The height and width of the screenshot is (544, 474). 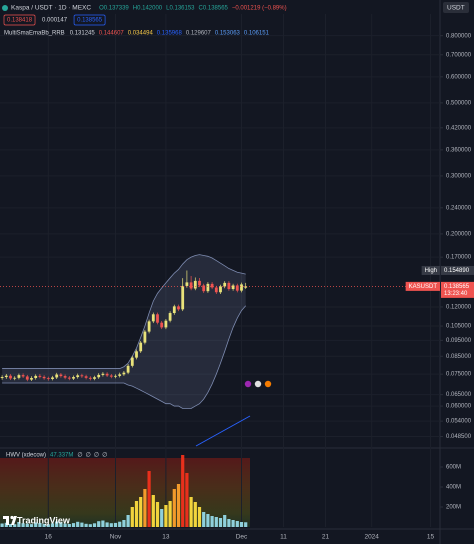 I want to click on symbol-icon, so click(x=5, y=8).